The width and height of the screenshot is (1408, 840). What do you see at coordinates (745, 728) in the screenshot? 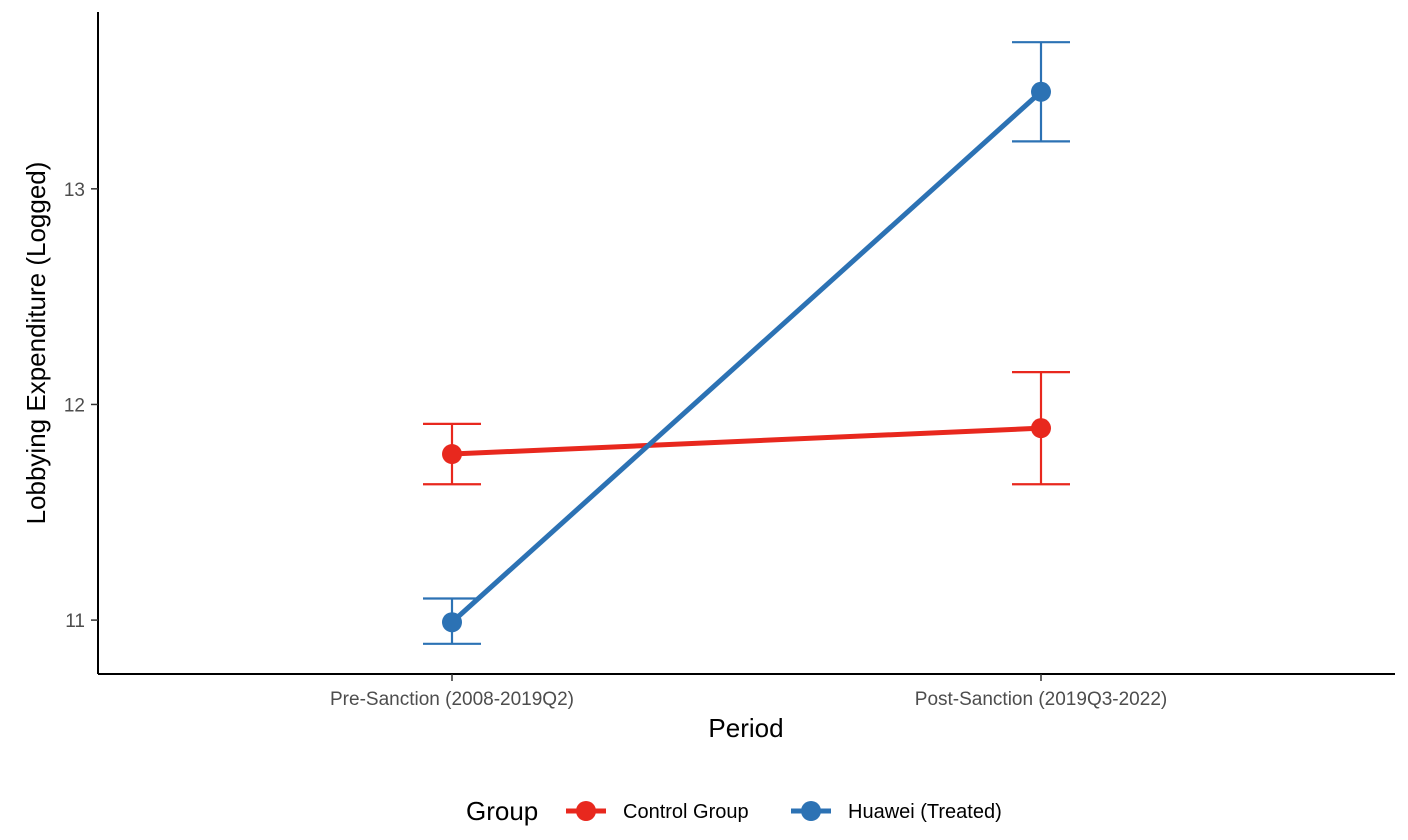
I see `x-axis-title: Period` at bounding box center [745, 728].